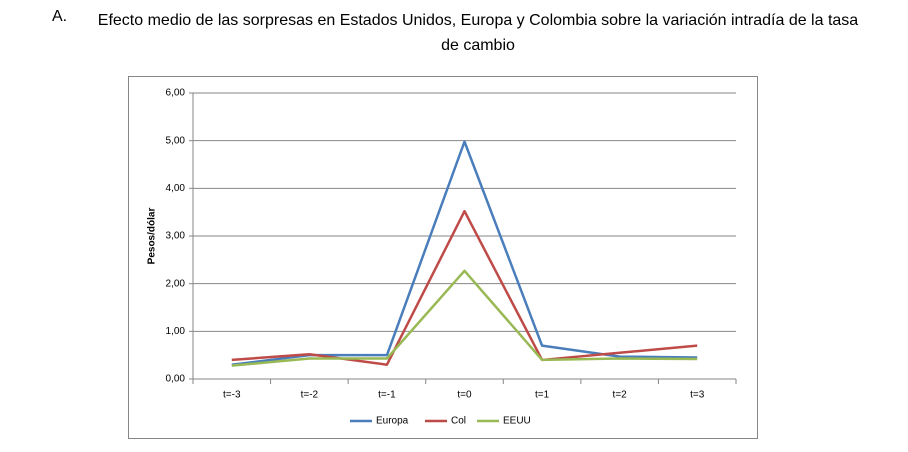  What do you see at coordinates (232, 395) in the screenshot?
I see `x-tick-label: t=-3` at bounding box center [232, 395].